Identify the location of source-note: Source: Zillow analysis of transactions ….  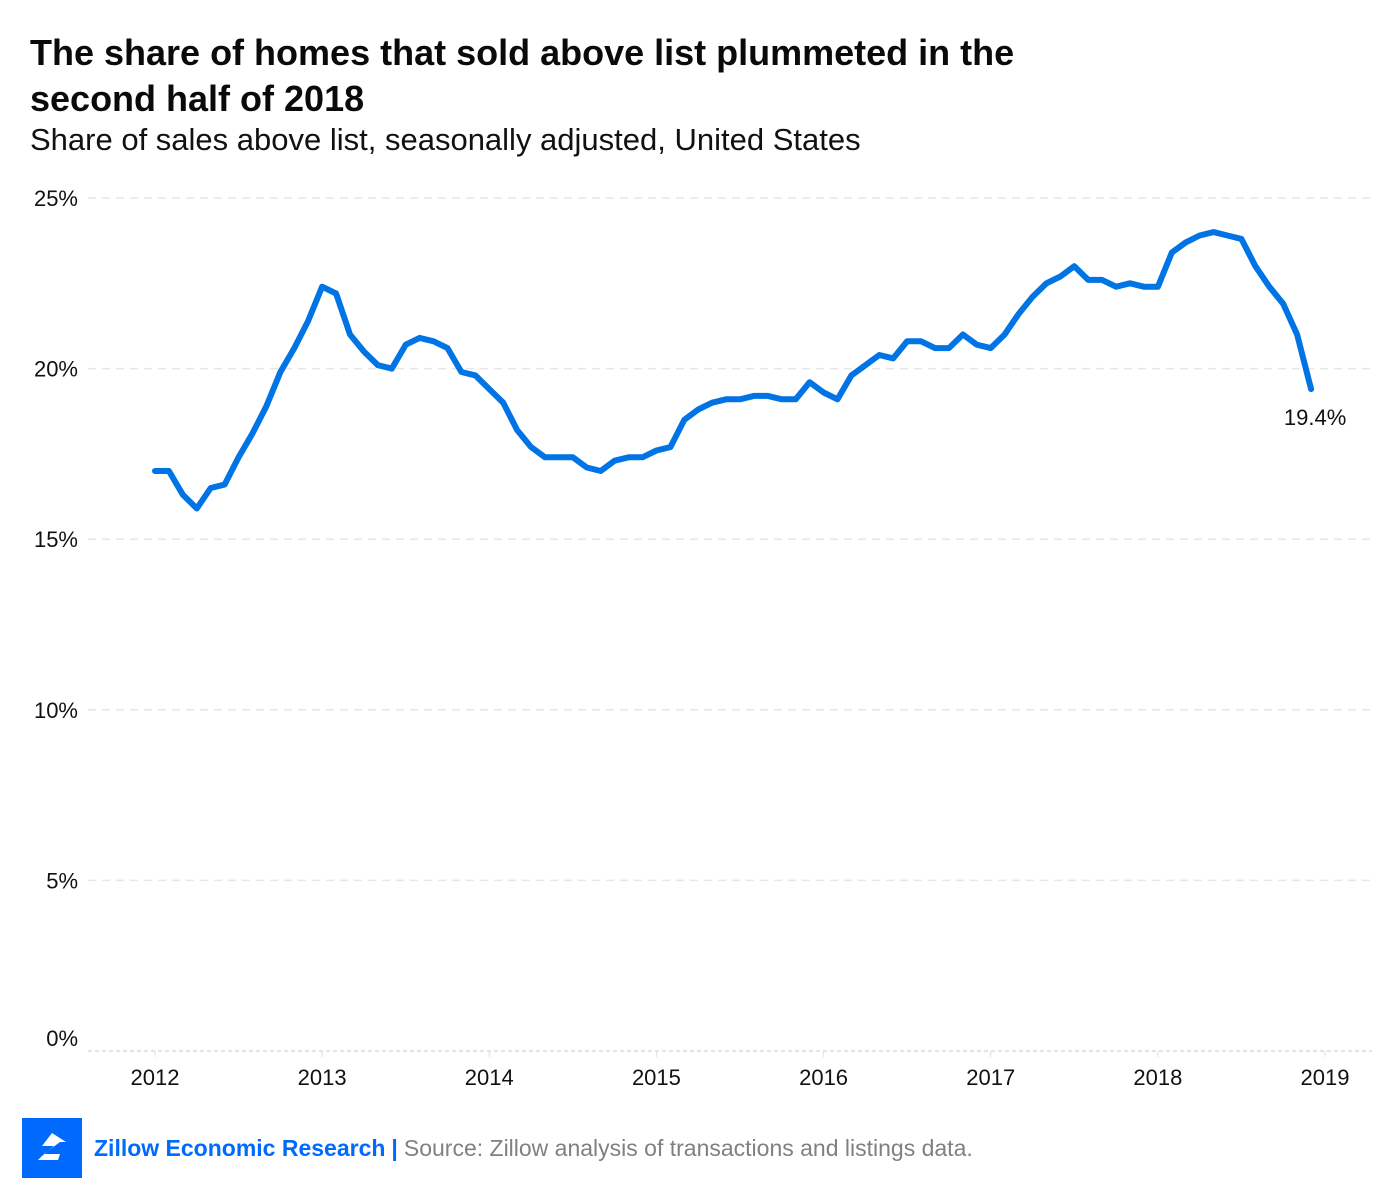
(688, 1147).